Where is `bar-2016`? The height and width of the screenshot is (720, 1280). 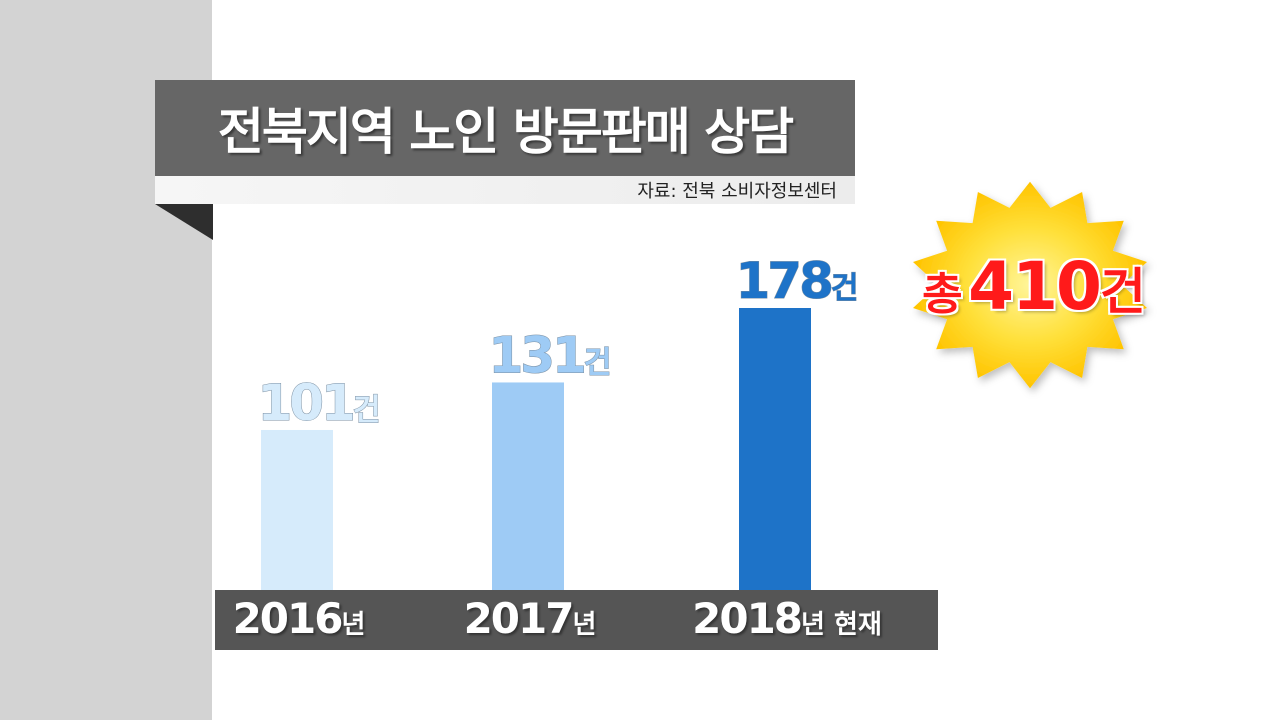
bar-2016 is located at coordinates (297, 509).